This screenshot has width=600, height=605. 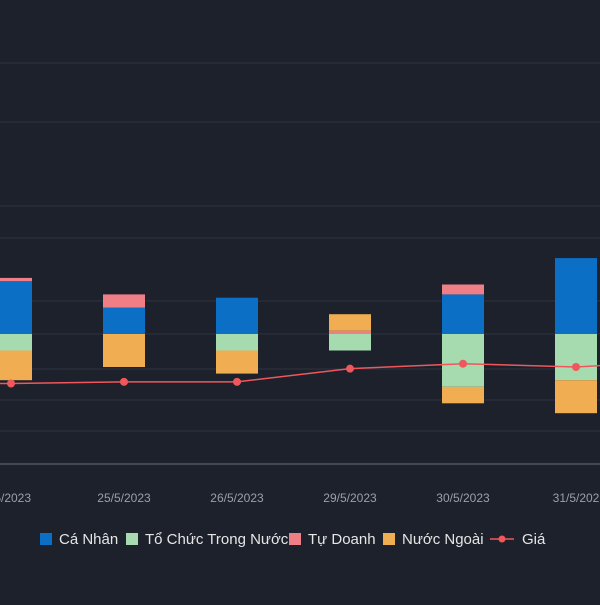 What do you see at coordinates (342, 539) in the screenshot?
I see `legend-label: Tự Doanh` at bounding box center [342, 539].